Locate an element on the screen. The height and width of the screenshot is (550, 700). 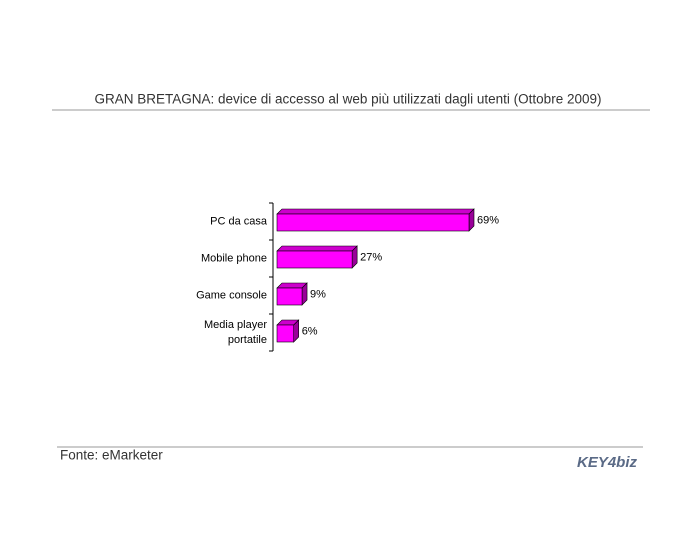
logo: KEY4biz is located at coordinates (607, 462).